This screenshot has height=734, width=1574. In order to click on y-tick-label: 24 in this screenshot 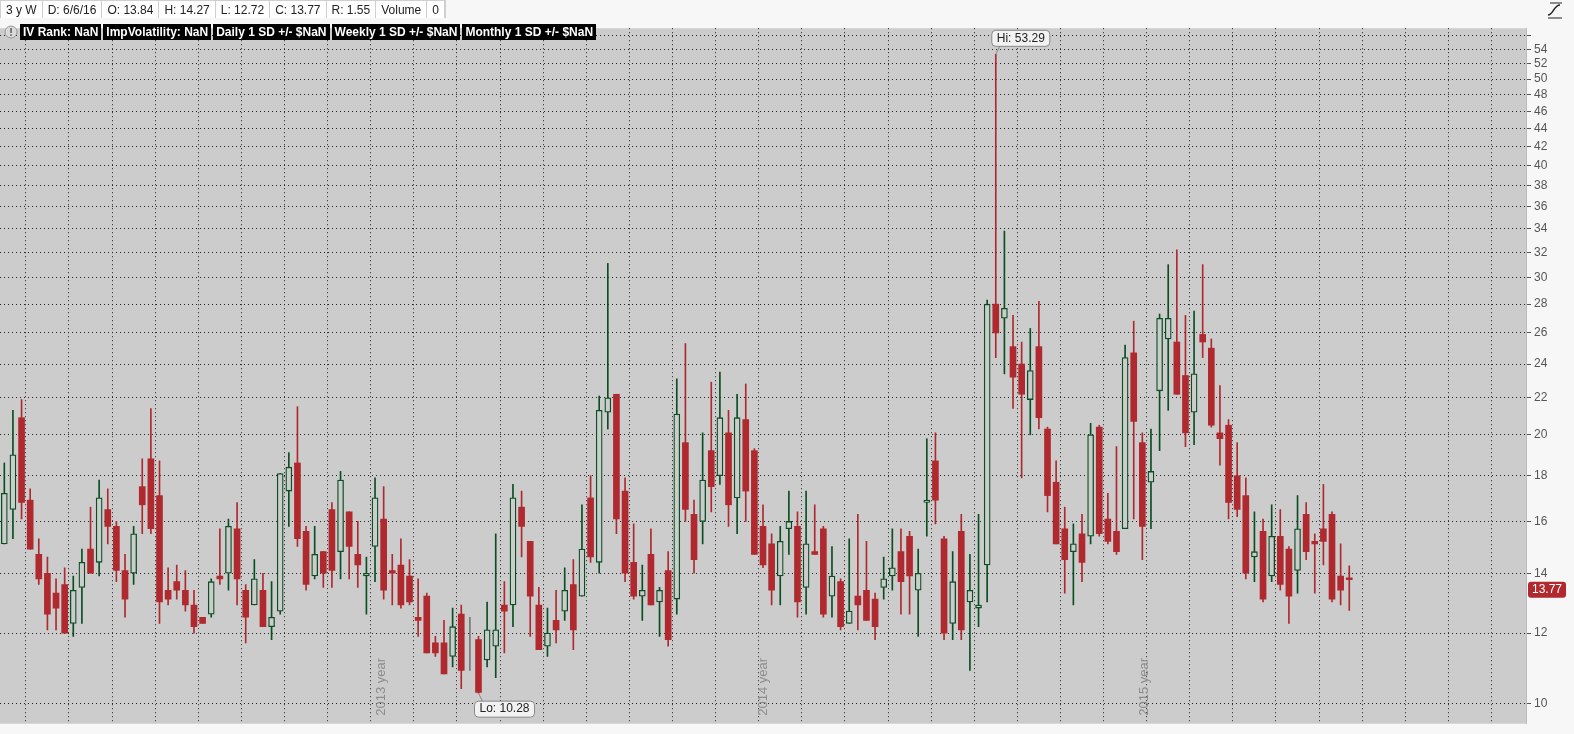, I will do `click(1541, 363)`.